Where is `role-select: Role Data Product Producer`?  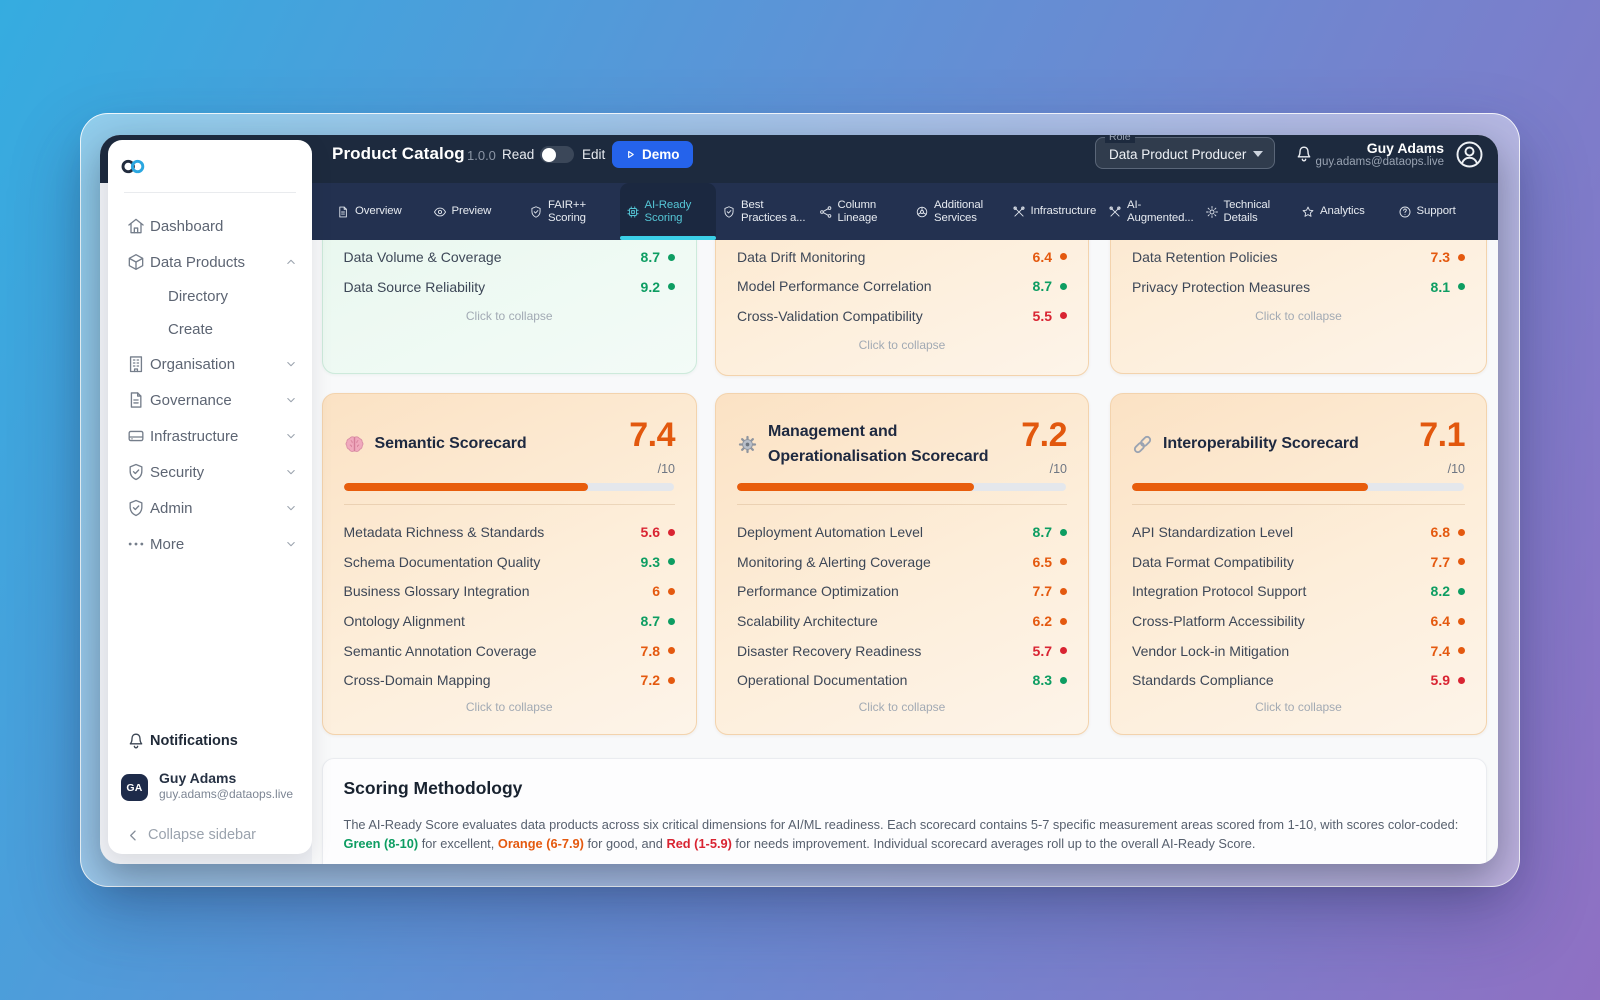 role-select: Role Data Product Producer is located at coordinates (1185, 152).